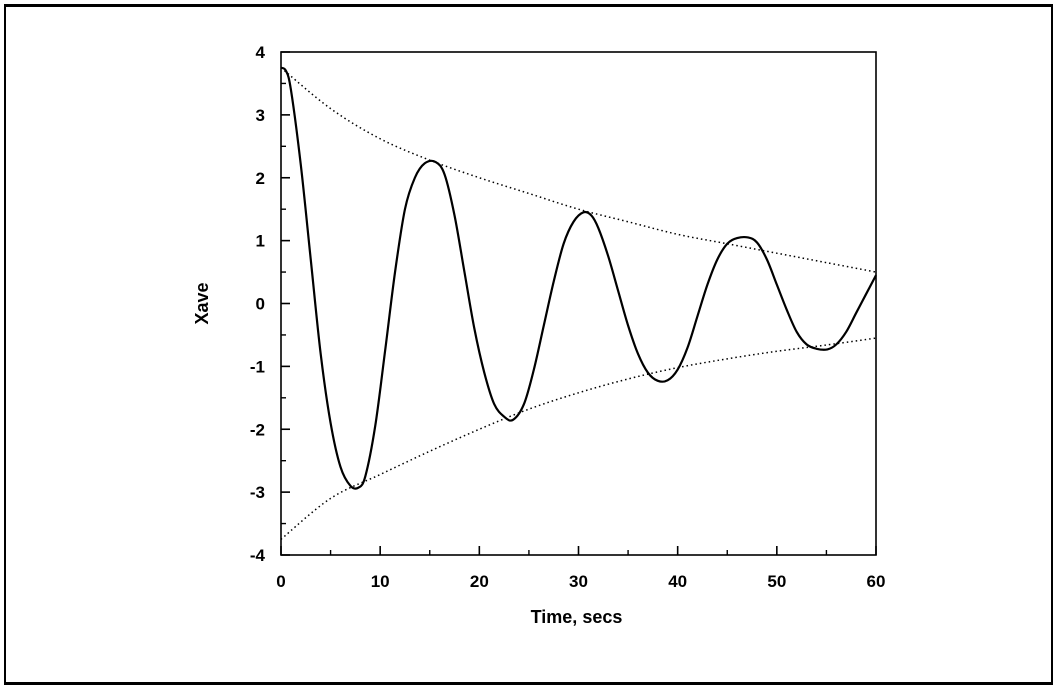  Describe the element at coordinates (580, 568) in the screenshot. I see `x-axis-ticks: 0 10 20 30 40 50 60` at that location.